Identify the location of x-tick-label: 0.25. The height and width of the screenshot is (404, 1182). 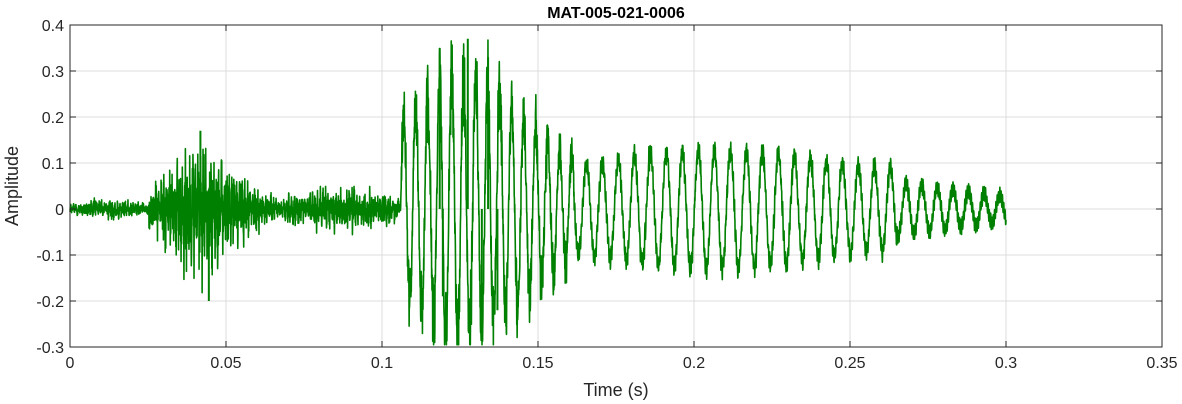
(849, 363).